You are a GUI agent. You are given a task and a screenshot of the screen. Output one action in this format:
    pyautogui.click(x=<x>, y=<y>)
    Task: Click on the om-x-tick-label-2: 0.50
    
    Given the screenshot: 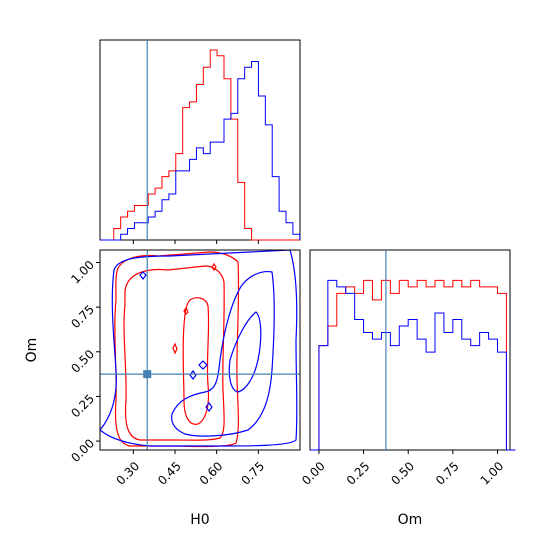 What is the action you would take?
    pyautogui.click(x=402, y=473)
    